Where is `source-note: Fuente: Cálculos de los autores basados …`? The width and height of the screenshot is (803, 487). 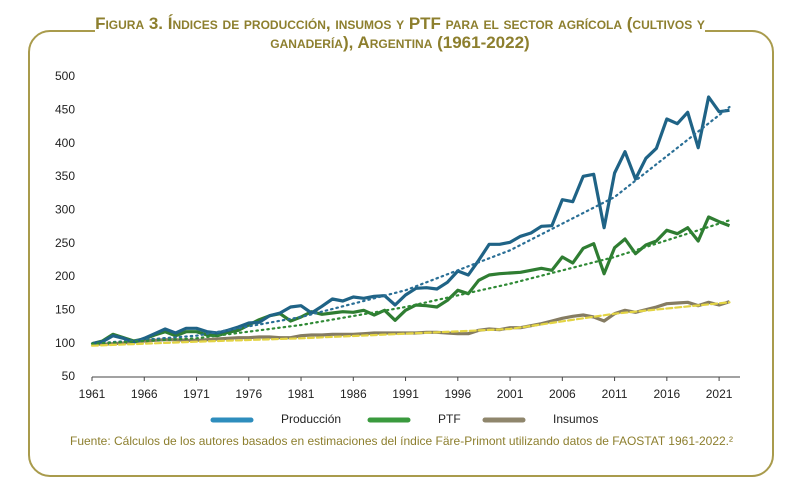 source-note: Fuente: Cálculos de los autores basados … is located at coordinates (401, 441).